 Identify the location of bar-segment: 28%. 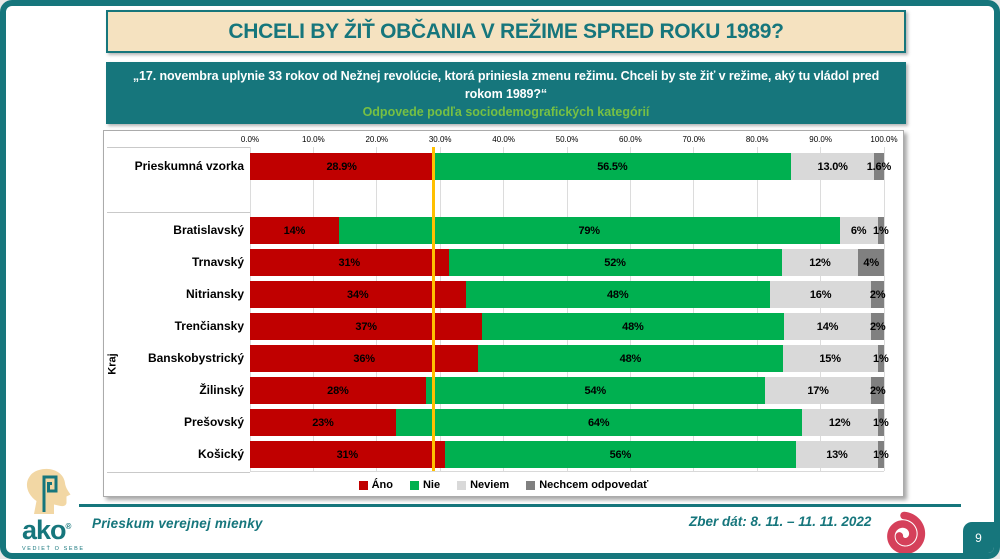
(338, 390).